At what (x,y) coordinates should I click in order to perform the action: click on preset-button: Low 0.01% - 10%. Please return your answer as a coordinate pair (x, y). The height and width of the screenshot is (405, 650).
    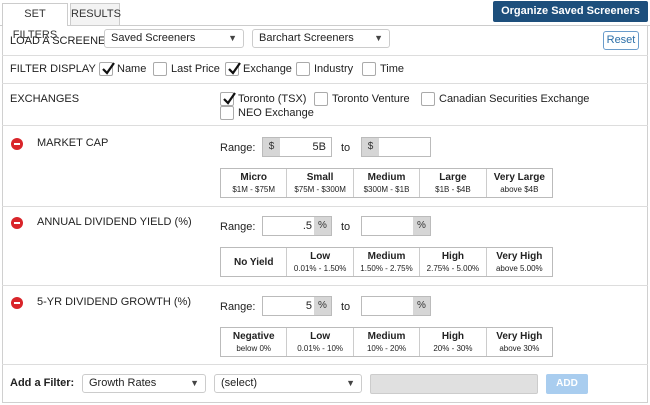
    Looking at the image, I should click on (320, 342).